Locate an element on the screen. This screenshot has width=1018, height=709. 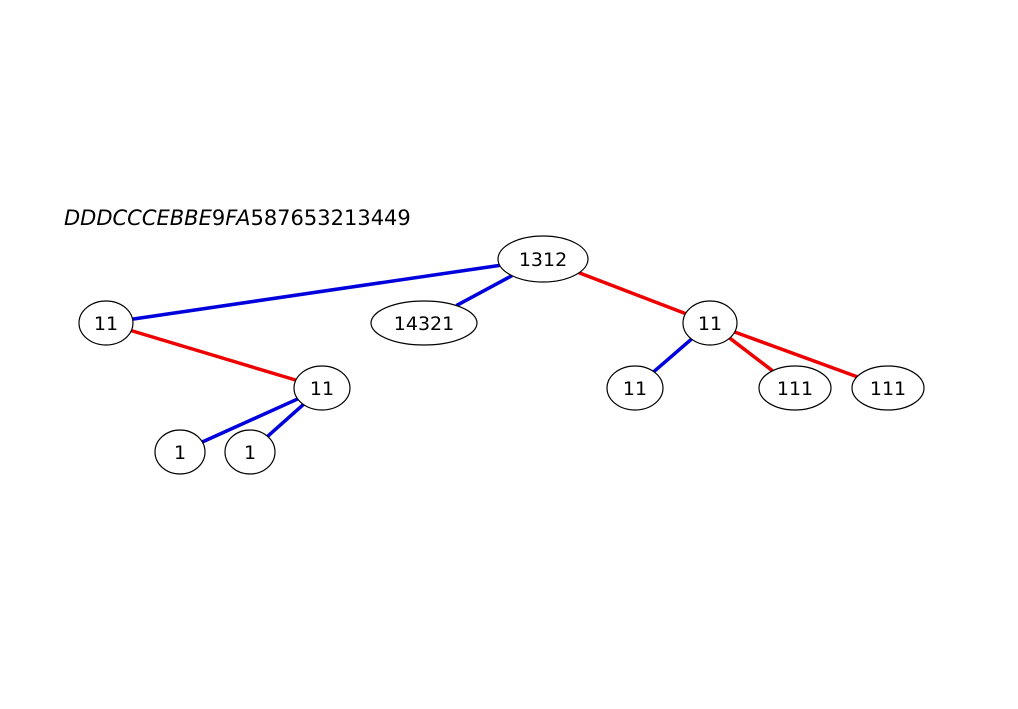
edge-lr-lrr is located at coordinates (285, 420).